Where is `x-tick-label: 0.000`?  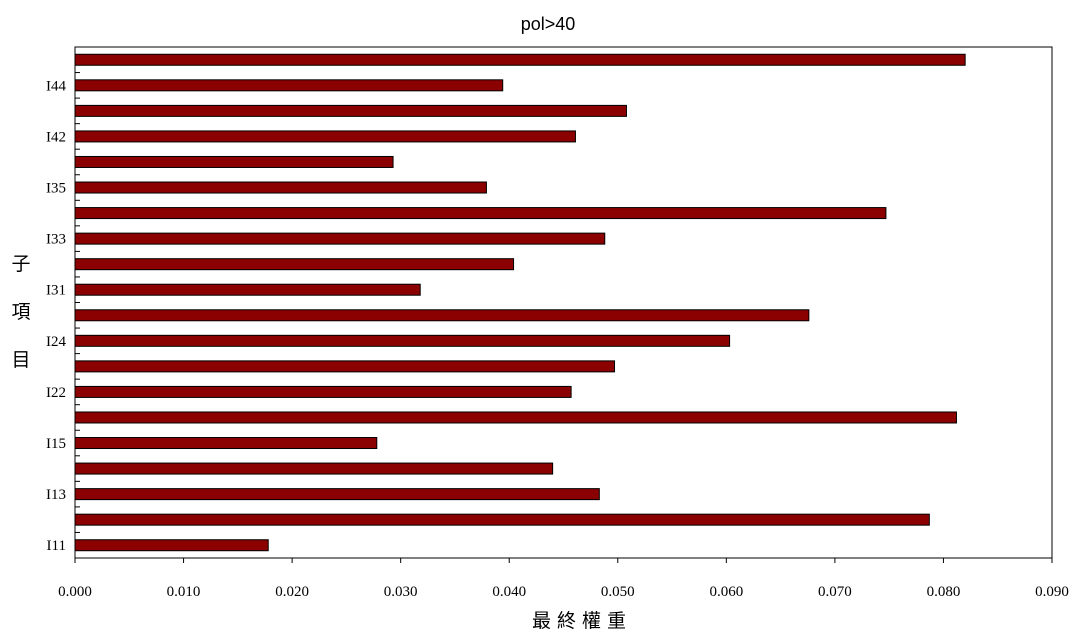 x-tick-label: 0.000 is located at coordinates (75, 592).